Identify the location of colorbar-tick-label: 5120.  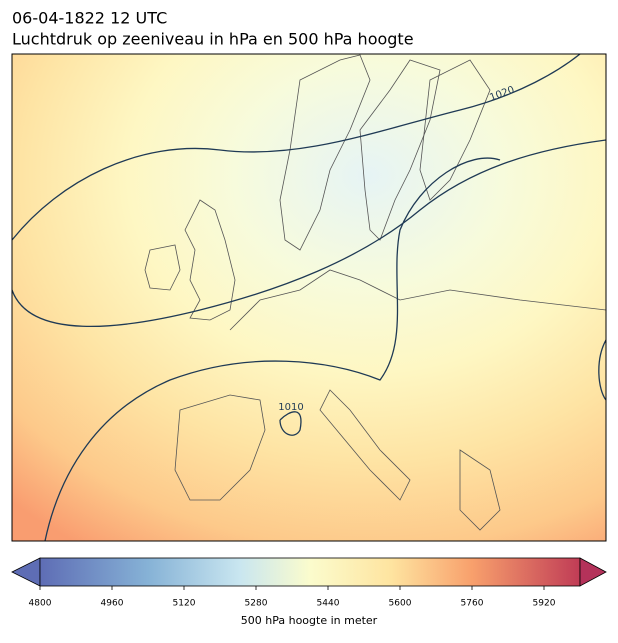
(184, 604).